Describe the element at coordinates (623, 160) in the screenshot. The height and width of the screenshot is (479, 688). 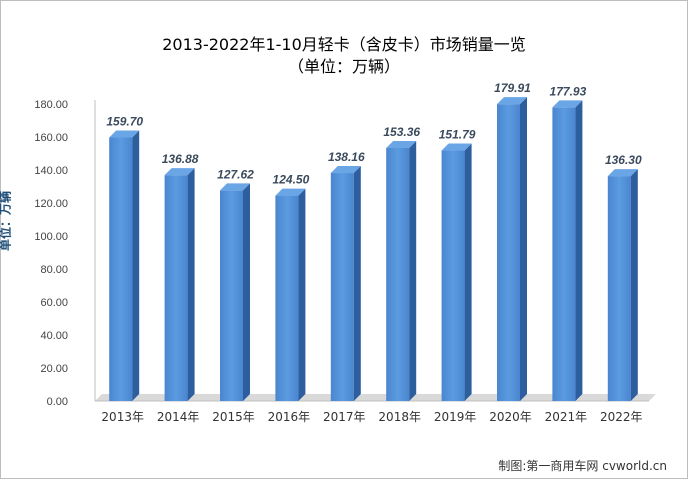
I see `data-label: 136.30` at that location.